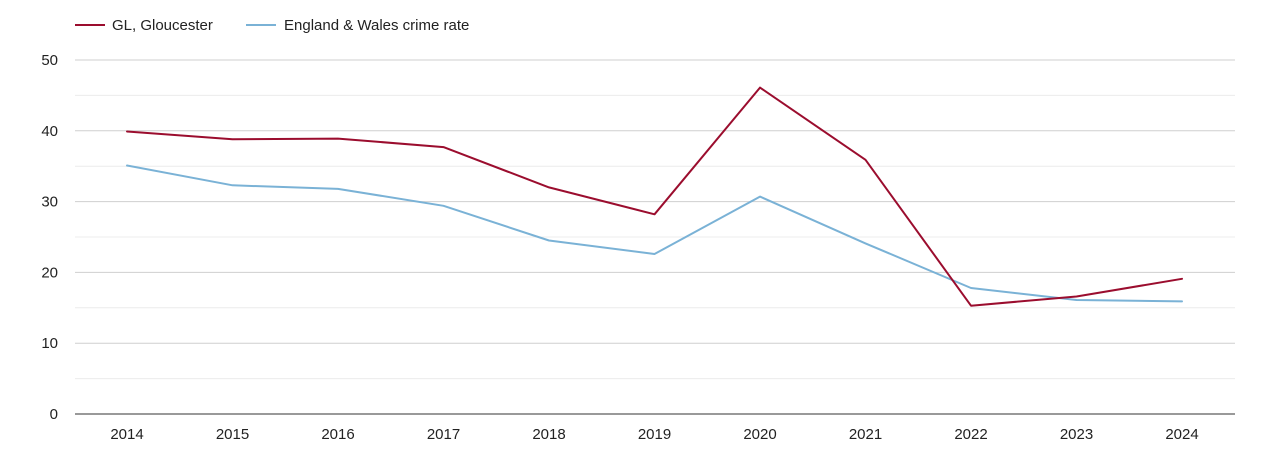 Image resolution: width=1270 pixels, height=450 pixels. I want to click on x-tick-label: 2014, so click(126, 434).